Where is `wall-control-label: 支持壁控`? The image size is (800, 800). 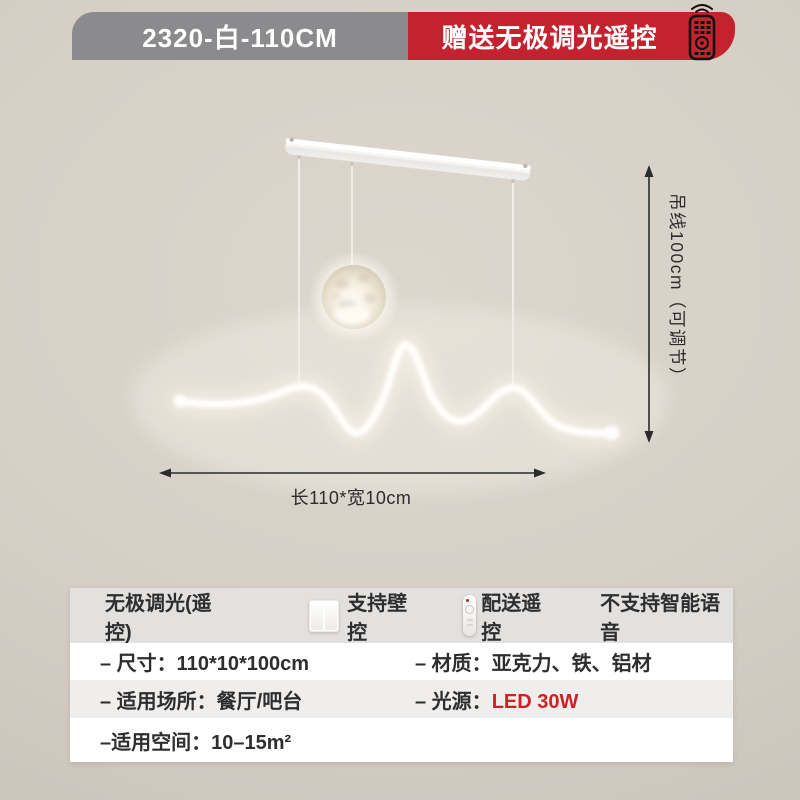 wall-control-label: 支持壁控 is located at coordinates (377, 618).